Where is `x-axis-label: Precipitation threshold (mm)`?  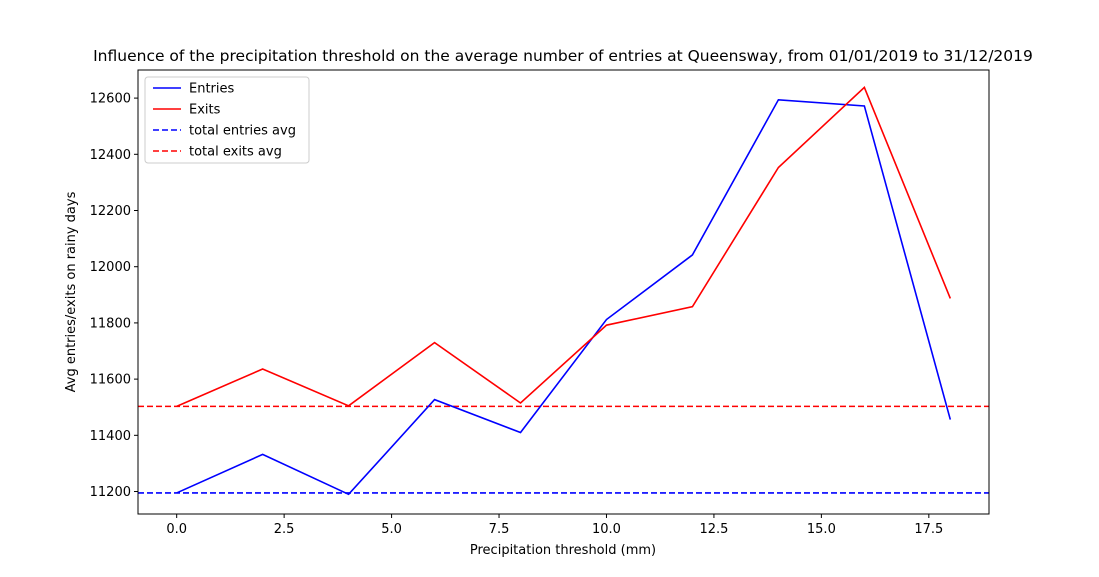 x-axis-label: Precipitation threshold (mm) is located at coordinates (563, 550).